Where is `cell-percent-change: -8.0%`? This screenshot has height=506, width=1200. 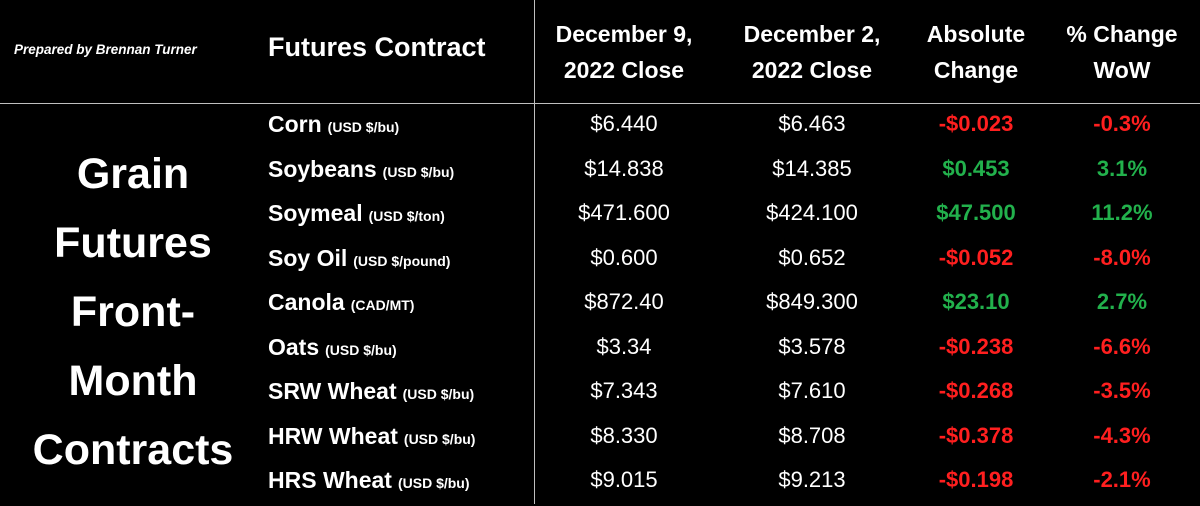
cell-percent-change: -8.0% is located at coordinates (1122, 257).